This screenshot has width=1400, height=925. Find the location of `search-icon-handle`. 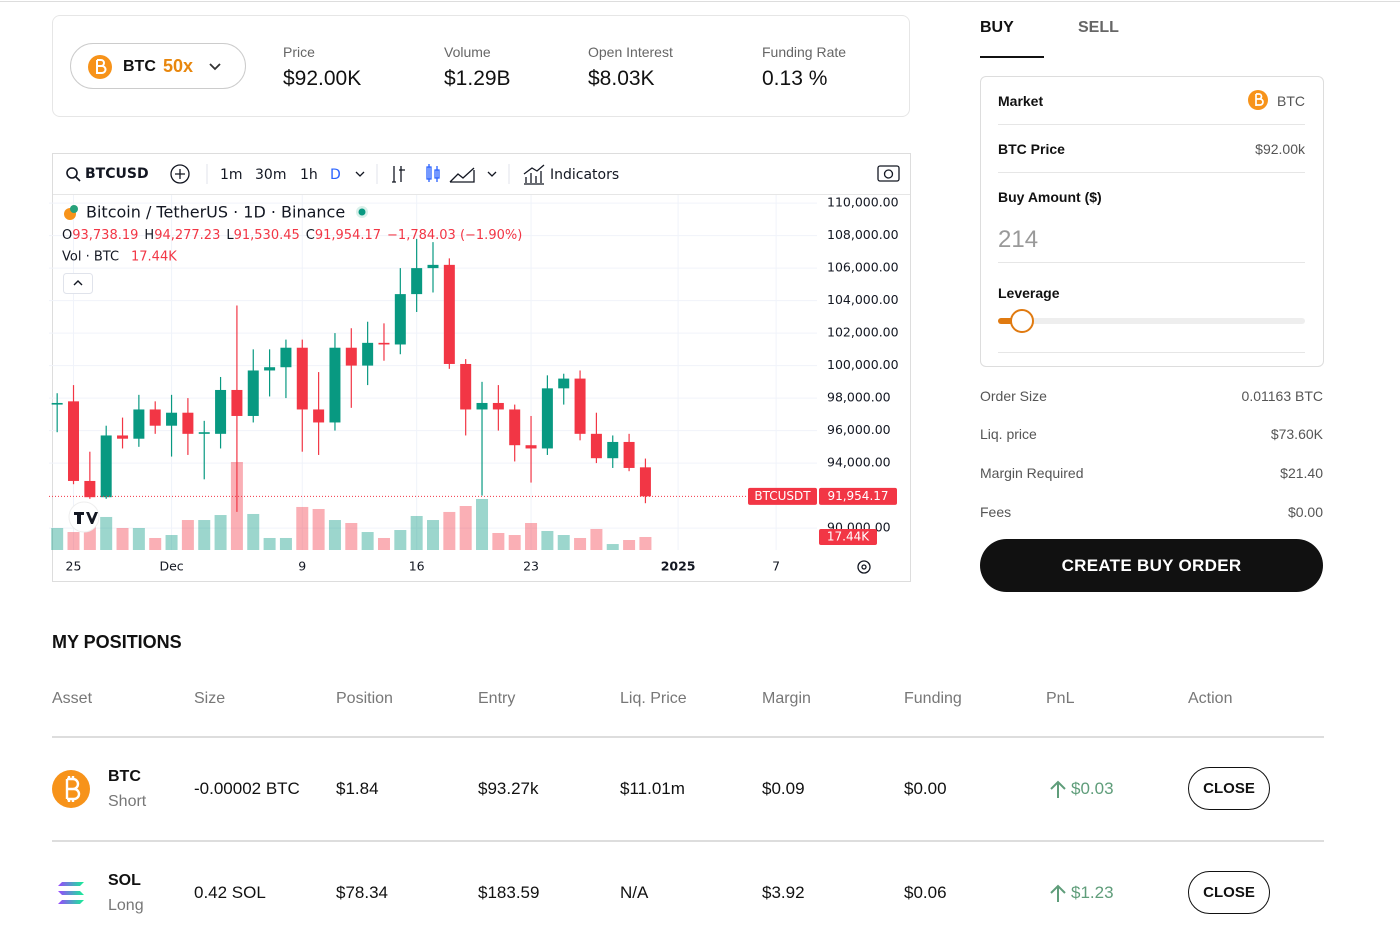

search-icon-handle is located at coordinates (78, 179).